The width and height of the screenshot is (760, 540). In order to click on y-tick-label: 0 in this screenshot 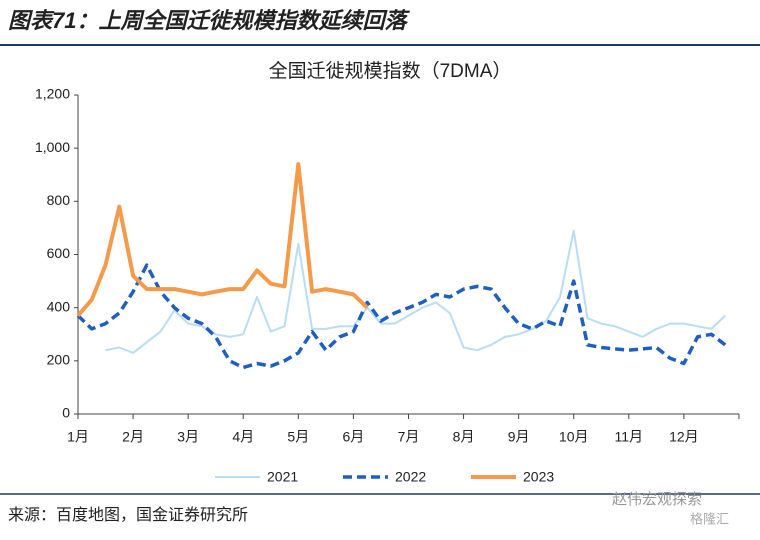, I will do `click(66, 413)`.